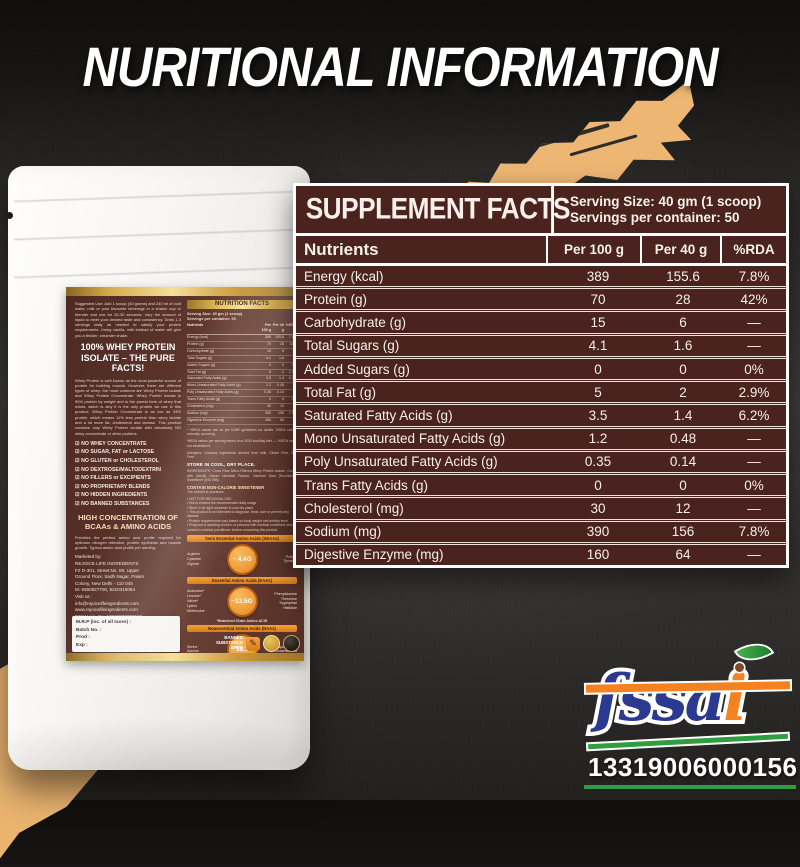  What do you see at coordinates (598, 439) in the screenshot?
I see `per100-cell: 1.2` at bounding box center [598, 439].